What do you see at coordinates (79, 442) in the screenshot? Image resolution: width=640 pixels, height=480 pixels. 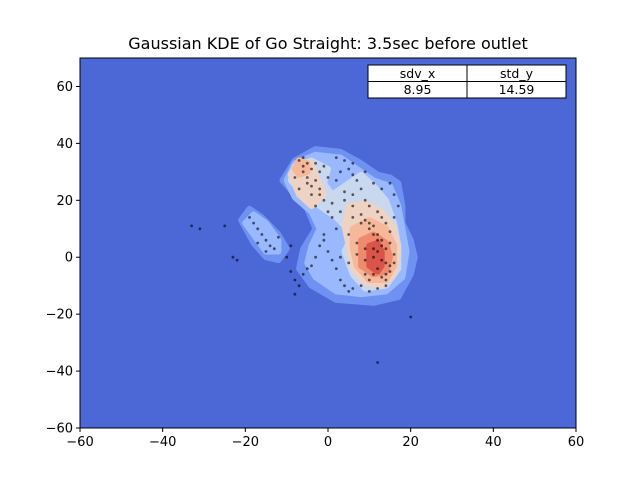 I see `x-tick-label-0: −60` at bounding box center [79, 442].